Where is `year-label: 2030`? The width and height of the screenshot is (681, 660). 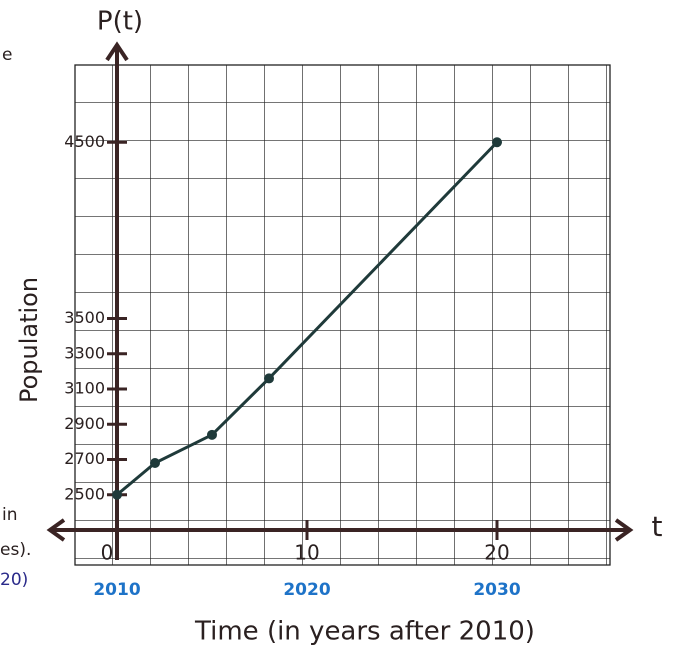 year-label: 2030 is located at coordinates (496, 590).